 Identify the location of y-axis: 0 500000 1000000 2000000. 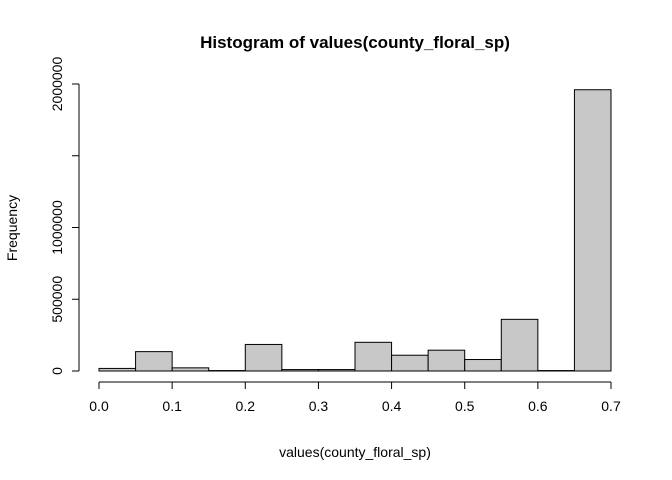
(64, 216).